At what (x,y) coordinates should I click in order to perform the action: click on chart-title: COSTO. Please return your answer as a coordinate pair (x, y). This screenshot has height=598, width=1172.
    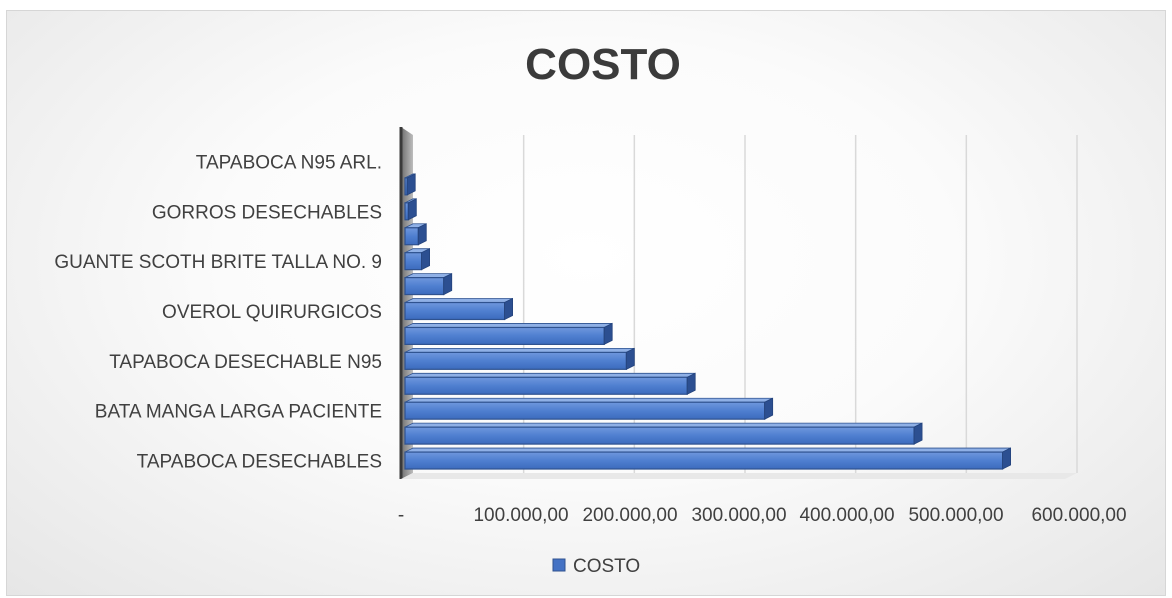
    Looking at the image, I should click on (603, 64).